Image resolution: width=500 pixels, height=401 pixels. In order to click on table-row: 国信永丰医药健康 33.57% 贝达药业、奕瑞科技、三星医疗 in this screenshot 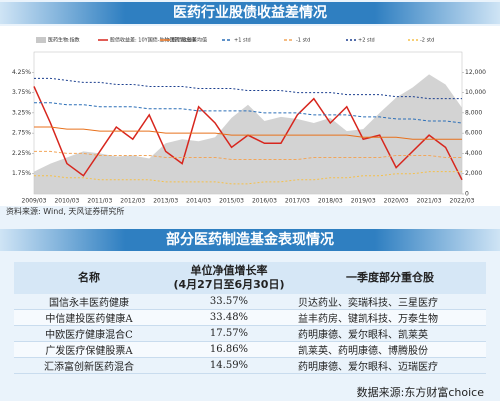, I will do `click(250, 302)`.